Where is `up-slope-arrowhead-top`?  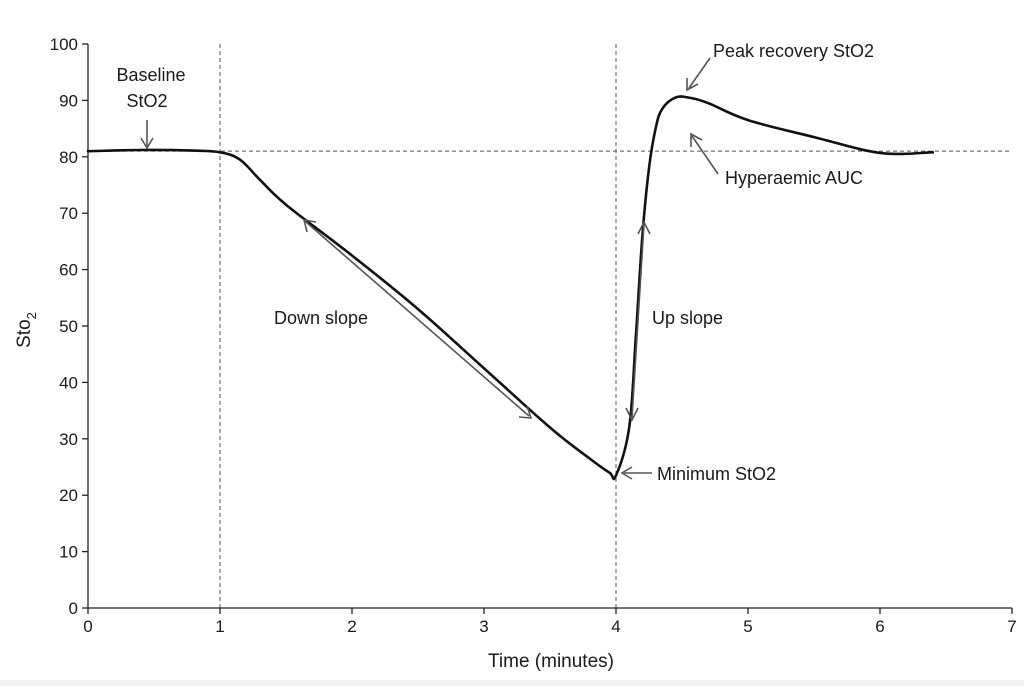 up-slope-arrowhead-top is located at coordinates (644, 227).